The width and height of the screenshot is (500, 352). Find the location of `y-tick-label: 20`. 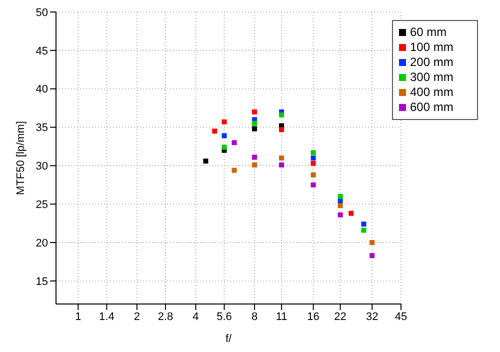

y-tick-label: 20 is located at coordinates (42, 243).